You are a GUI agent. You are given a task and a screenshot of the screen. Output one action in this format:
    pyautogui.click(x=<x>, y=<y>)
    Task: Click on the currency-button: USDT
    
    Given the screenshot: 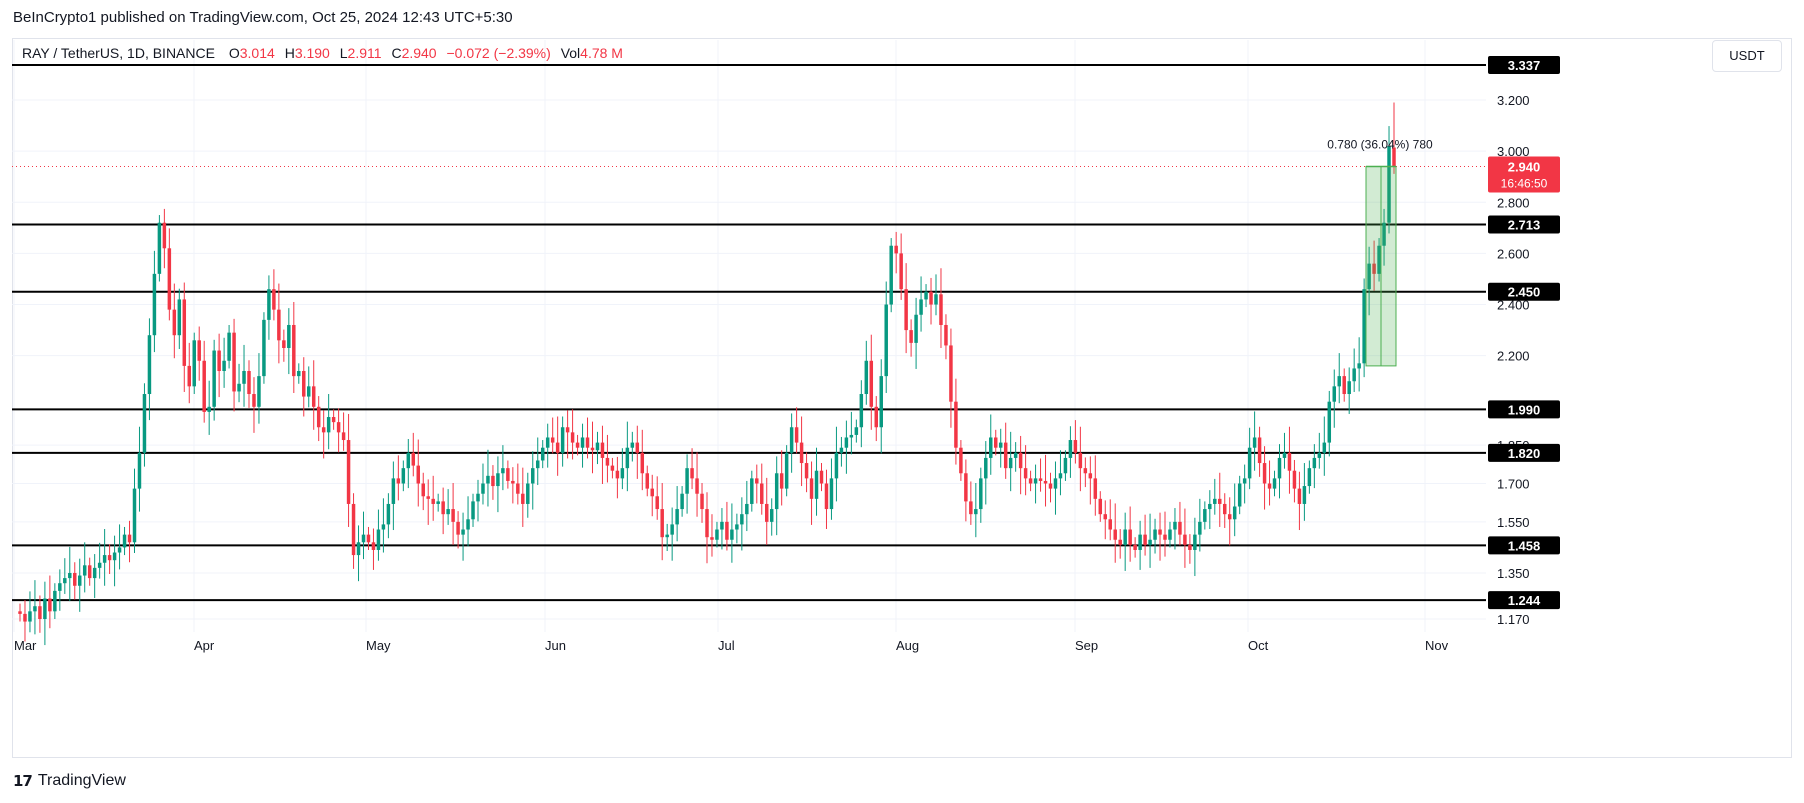 What is the action you would take?
    pyautogui.click(x=1747, y=56)
    